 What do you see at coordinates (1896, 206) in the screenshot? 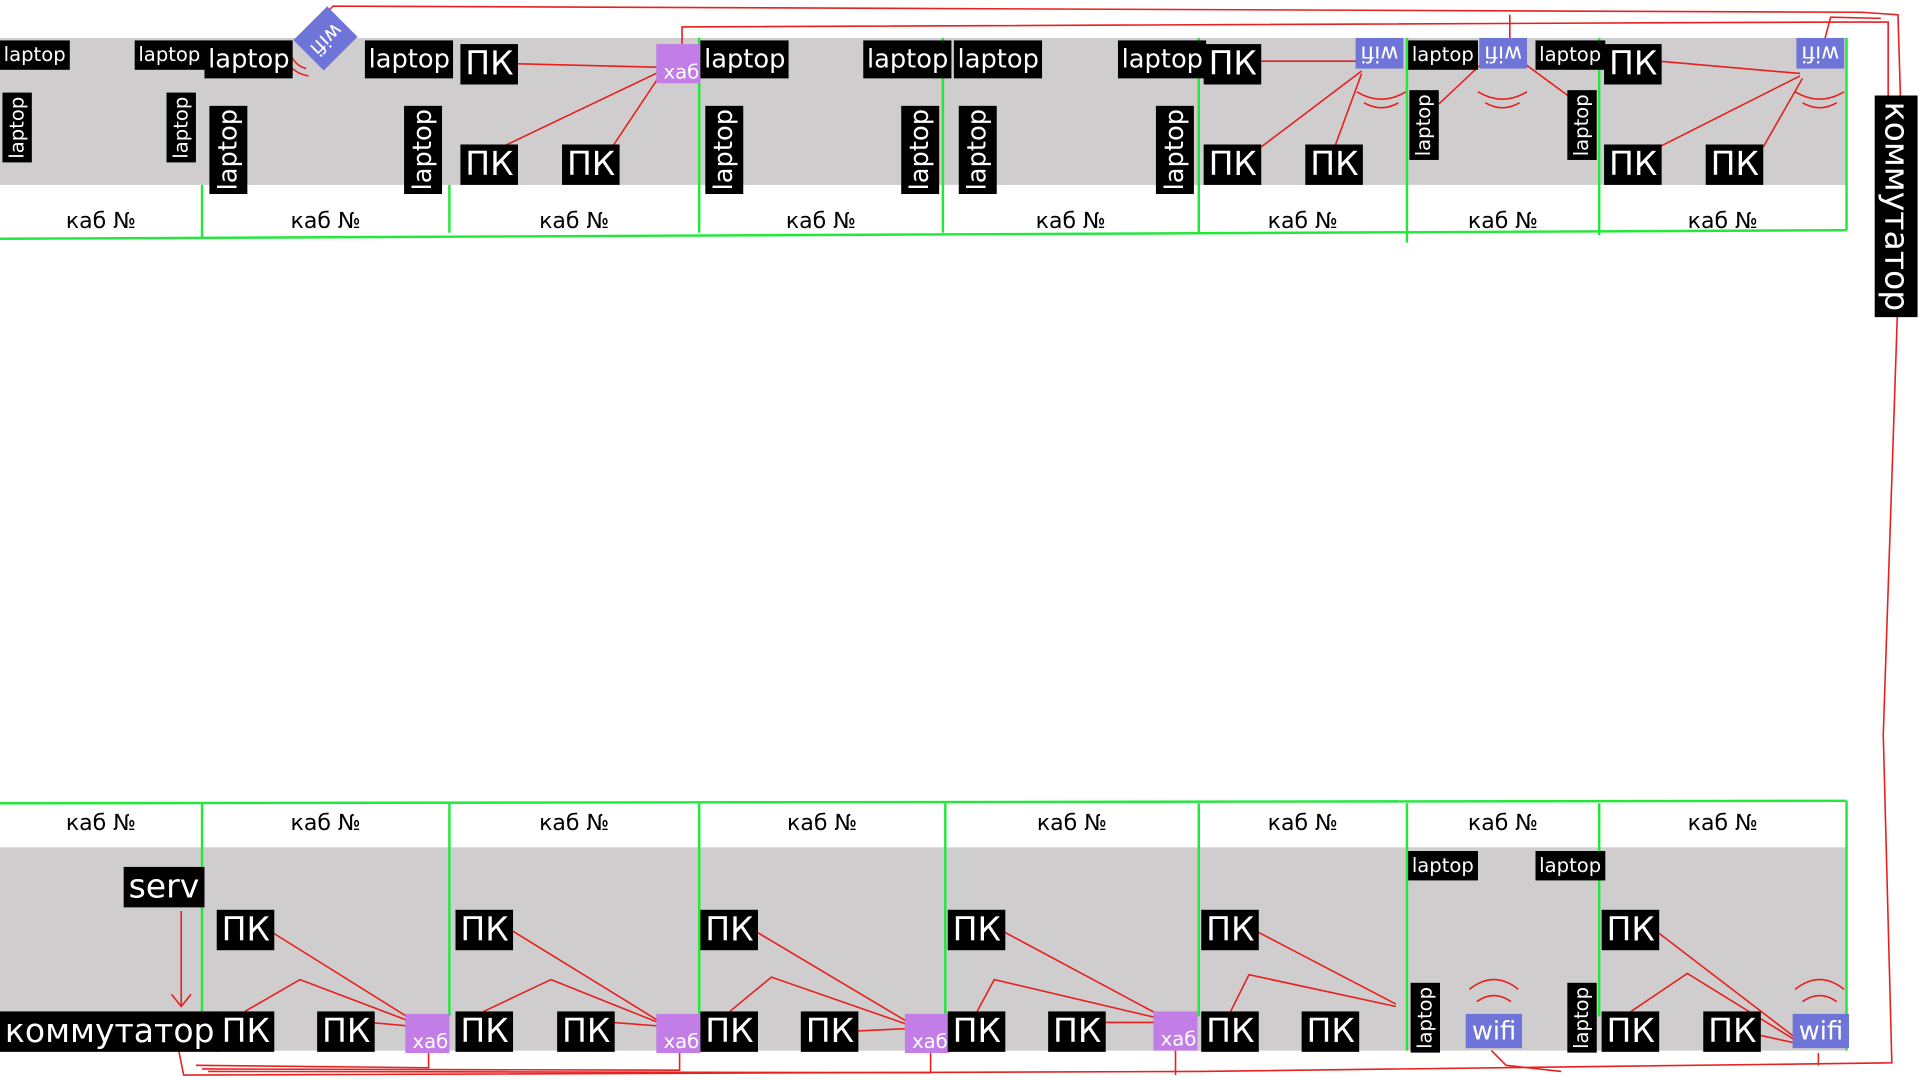
I see `switch: коммутатор` at bounding box center [1896, 206].